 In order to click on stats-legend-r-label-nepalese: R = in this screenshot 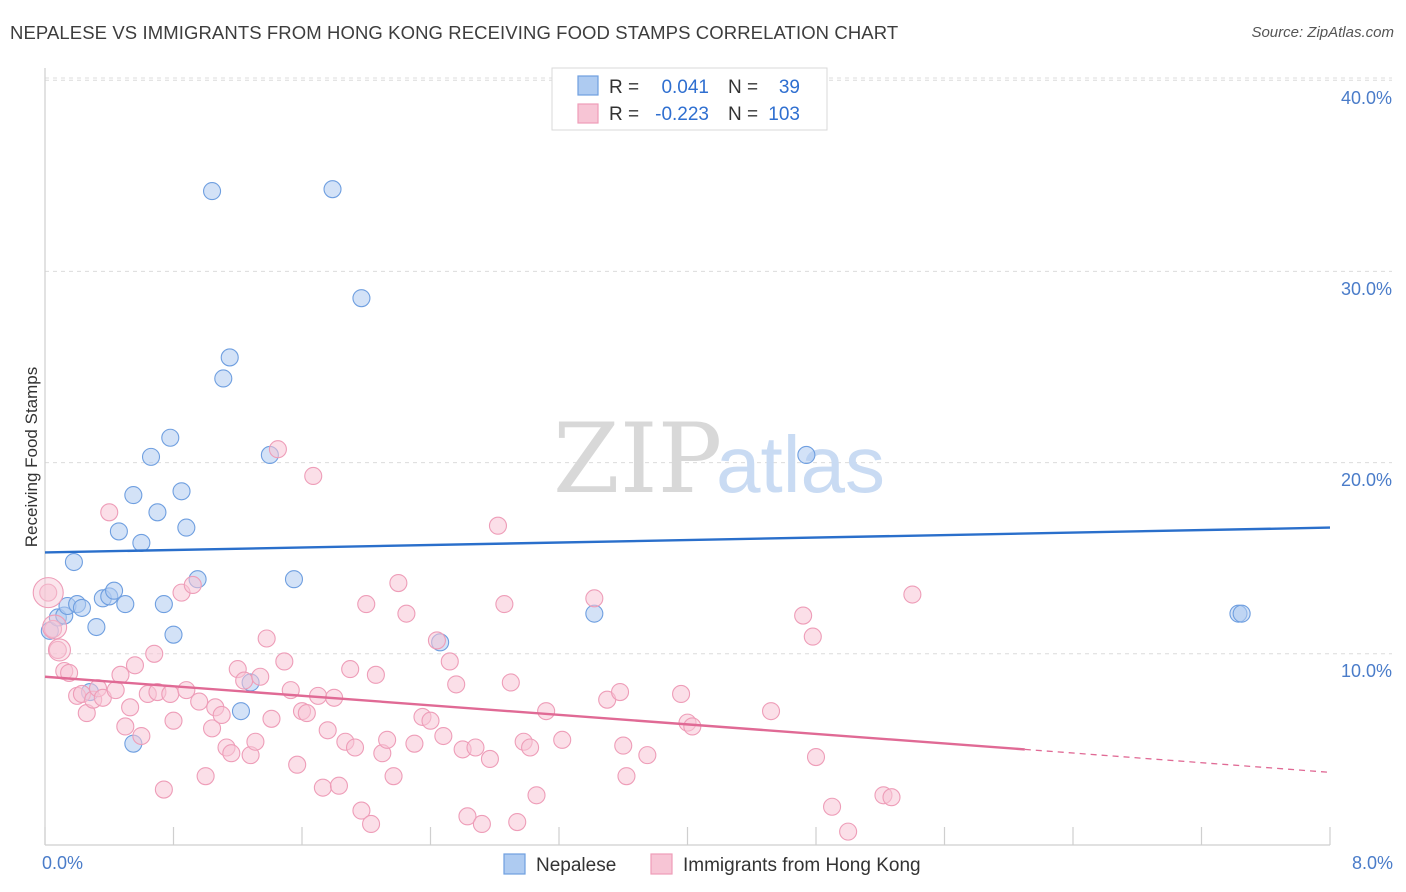, I will do `click(624, 87)`.